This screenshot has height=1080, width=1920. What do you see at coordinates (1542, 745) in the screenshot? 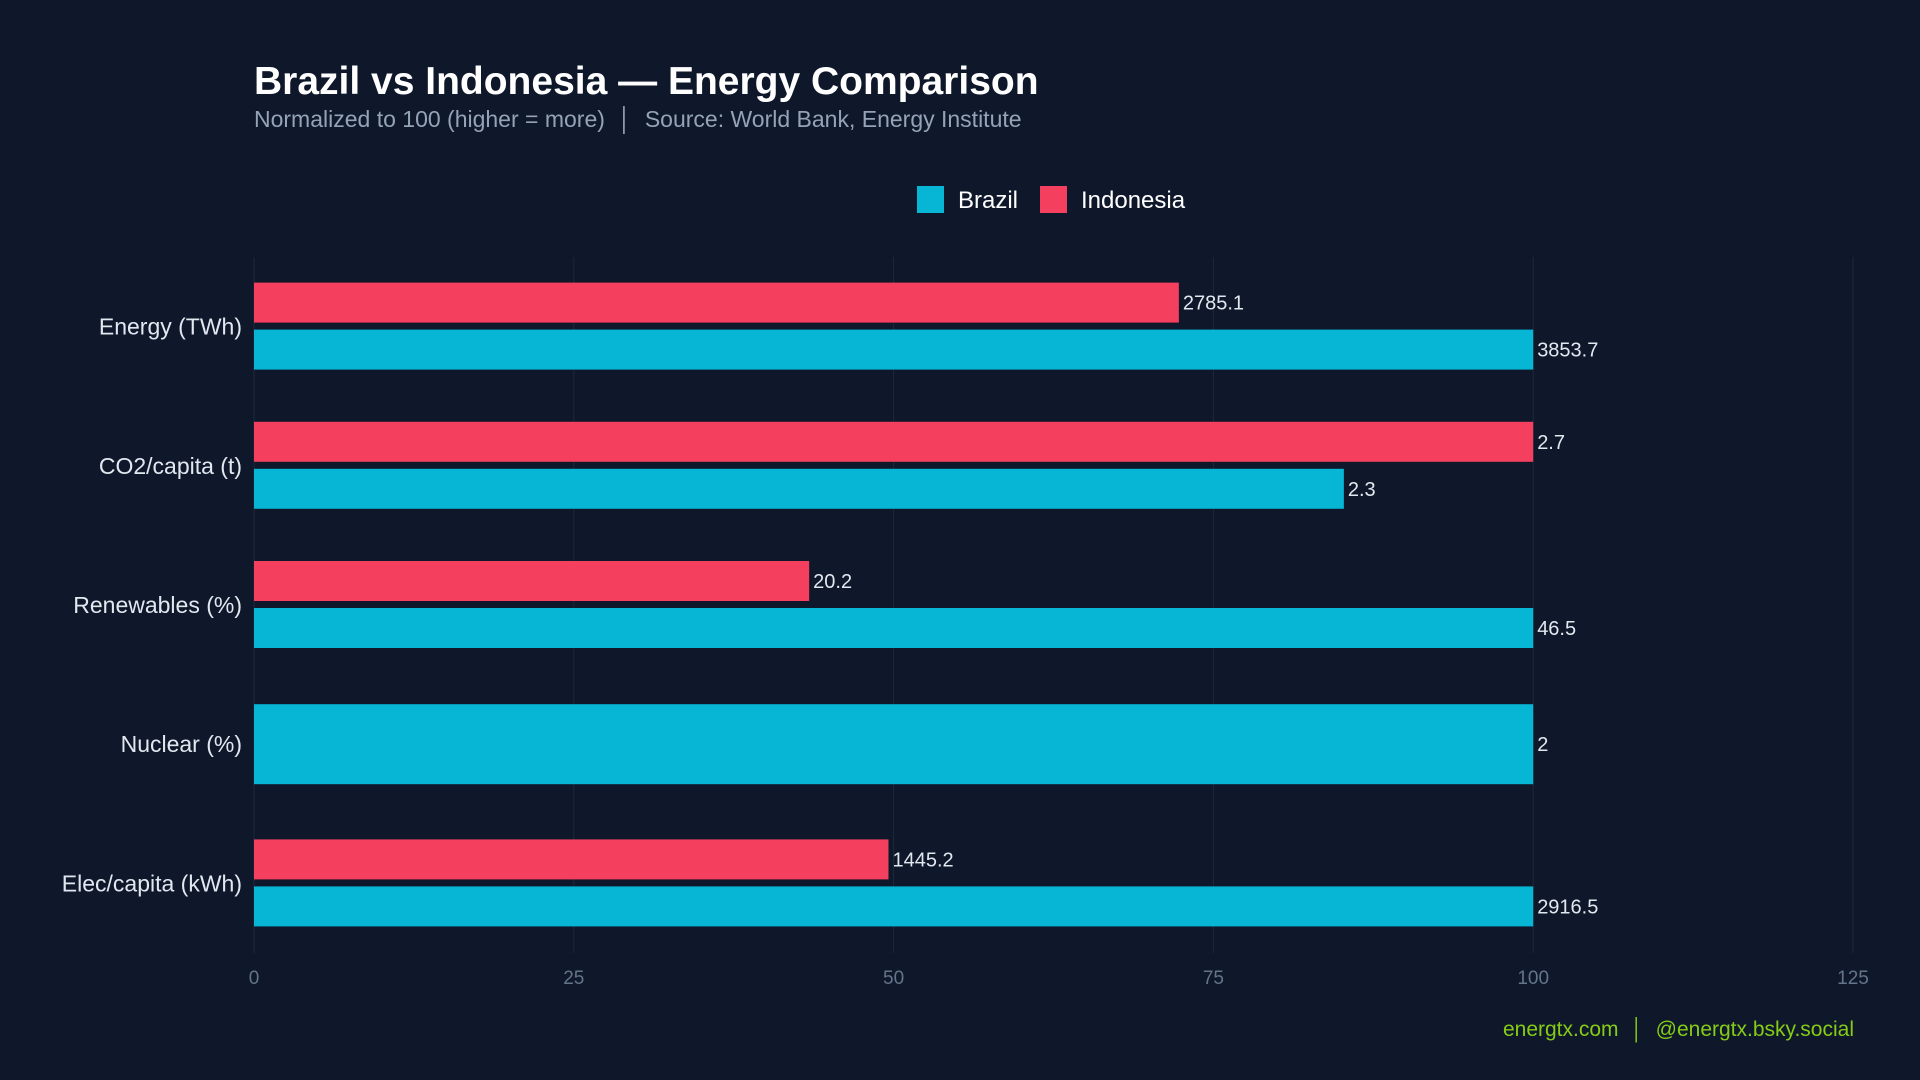
I see `data-label: 2` at bounding box center [1542, 745].